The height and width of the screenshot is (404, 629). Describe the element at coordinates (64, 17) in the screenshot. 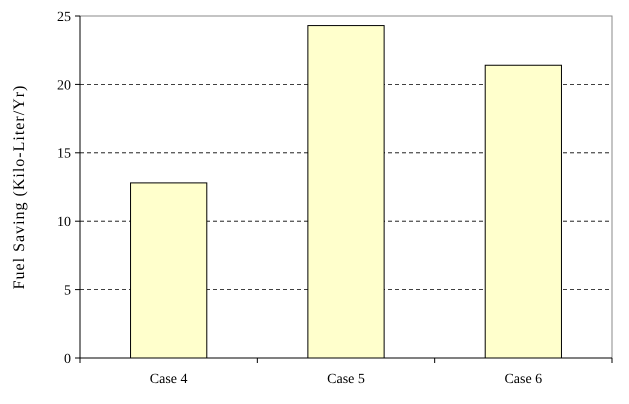

I see `y-tick-label: 25` at that location.